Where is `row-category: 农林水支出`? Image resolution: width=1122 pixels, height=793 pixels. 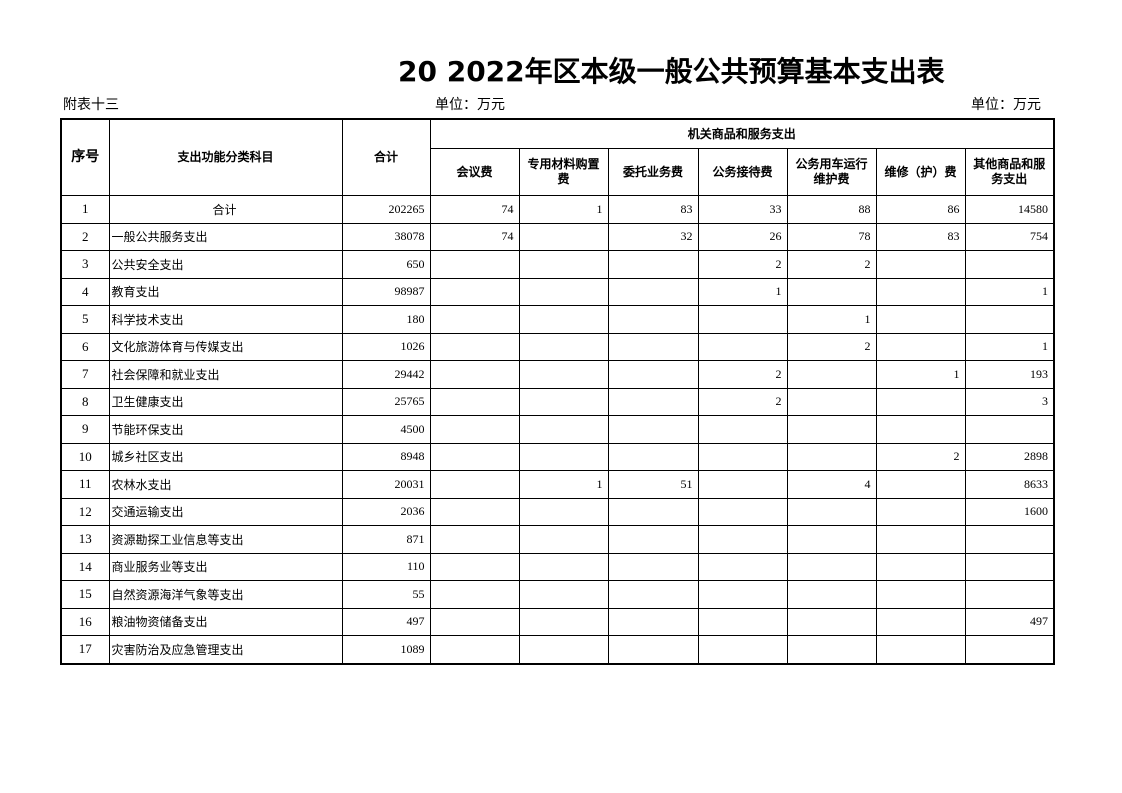
row-category: 农林水支出 is located at coordinates (225, 484).